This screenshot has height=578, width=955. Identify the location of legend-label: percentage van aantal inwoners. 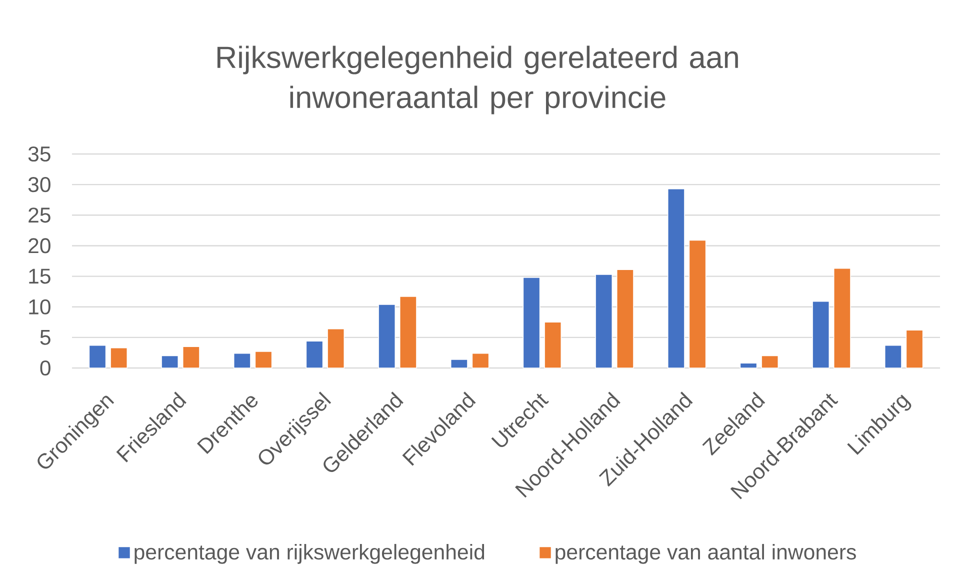
(706, 554).